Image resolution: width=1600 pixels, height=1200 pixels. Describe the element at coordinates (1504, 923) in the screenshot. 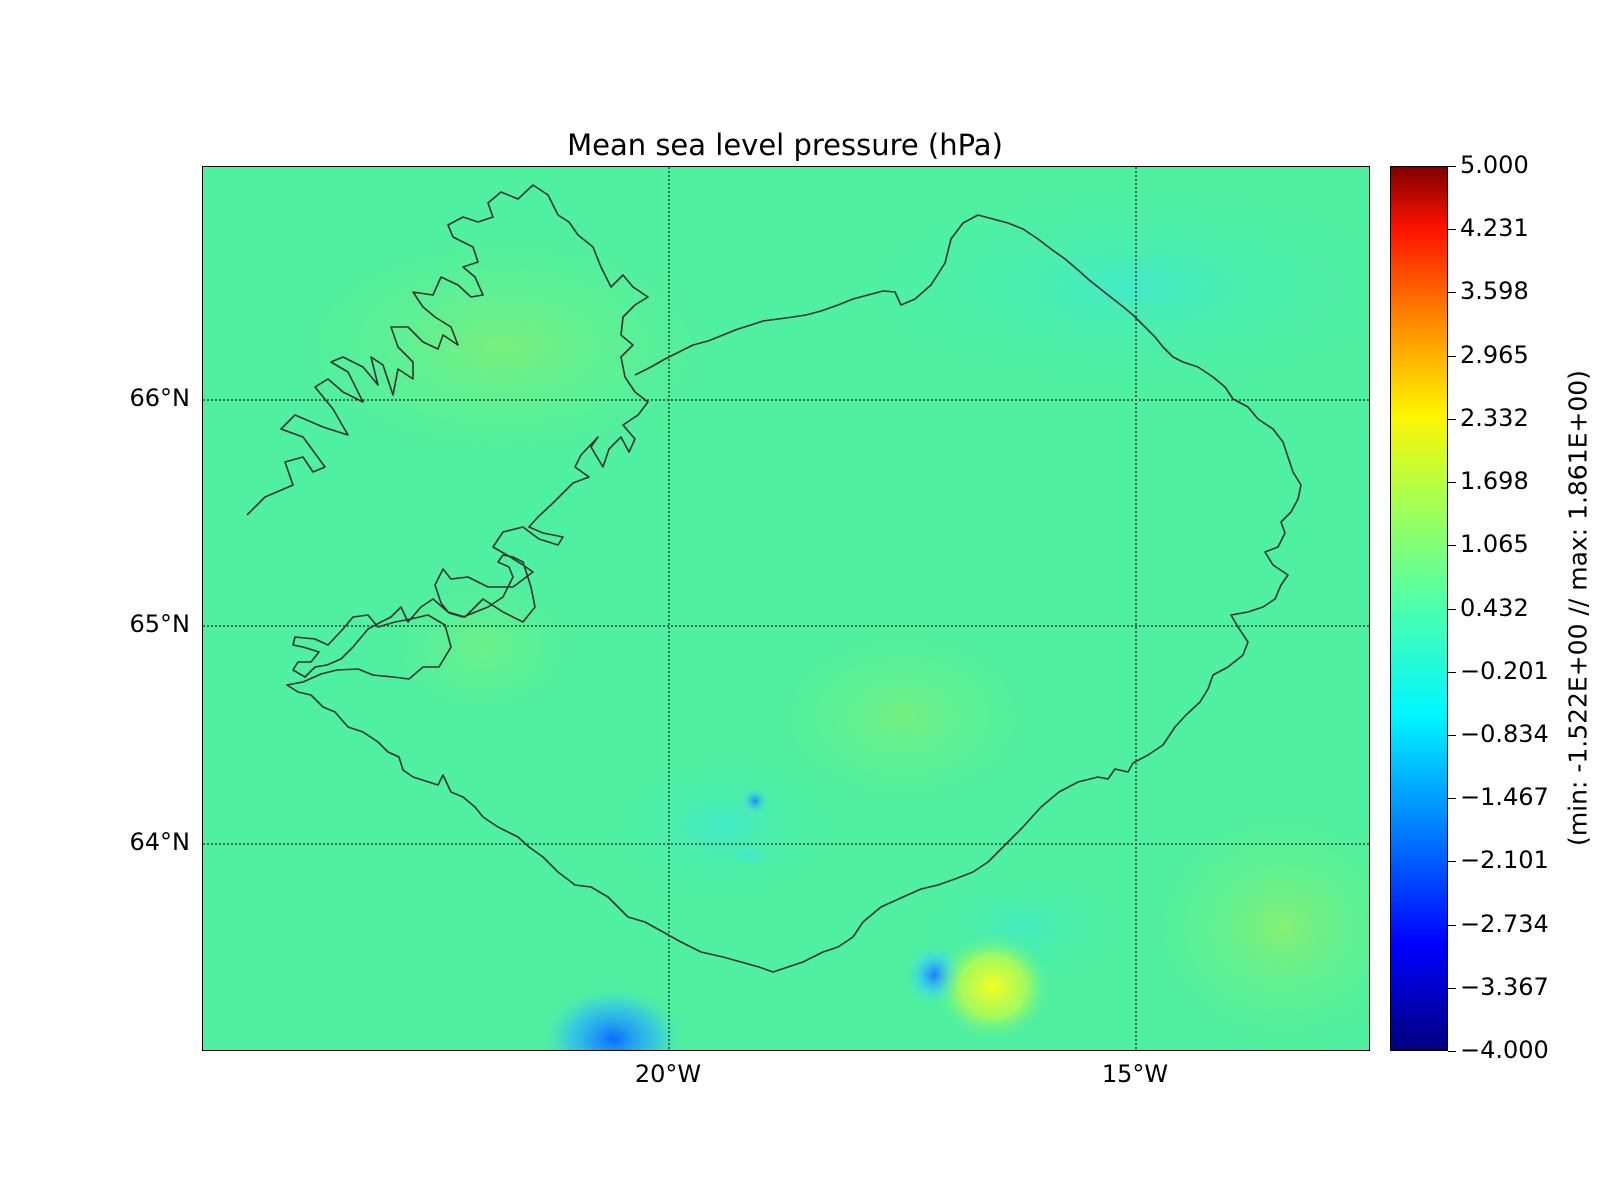

I see `colorbar-tick-label: −2.734` at that location.